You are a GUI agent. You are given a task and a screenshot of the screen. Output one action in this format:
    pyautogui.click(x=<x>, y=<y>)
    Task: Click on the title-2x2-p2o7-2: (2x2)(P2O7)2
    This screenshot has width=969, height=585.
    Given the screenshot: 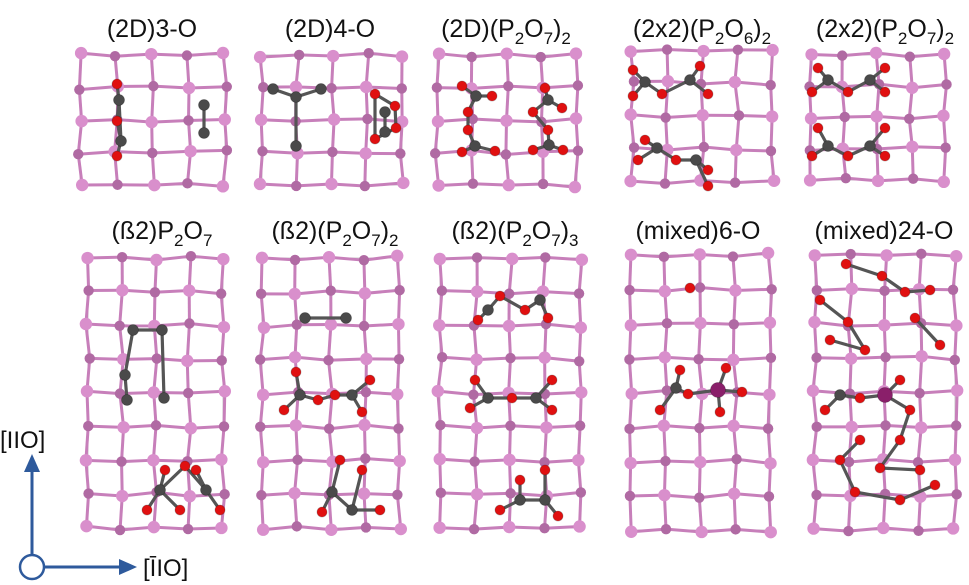 What is the action you would take?
    pyautogui.click(x=885, y=31)
    